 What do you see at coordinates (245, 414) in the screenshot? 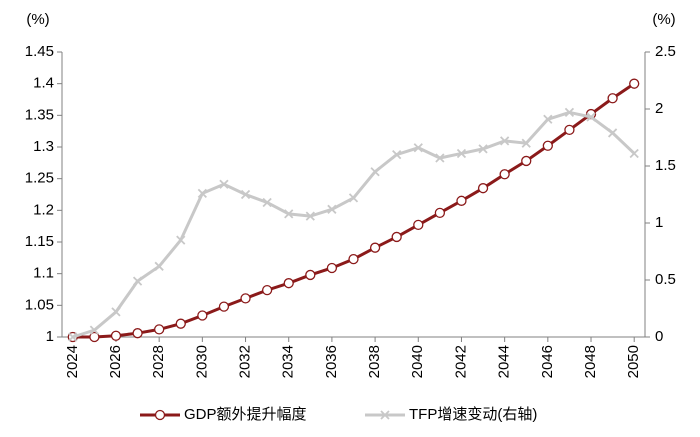
I see `legend-label: GDP额外提升幅度` at bounding box center [245, 414].